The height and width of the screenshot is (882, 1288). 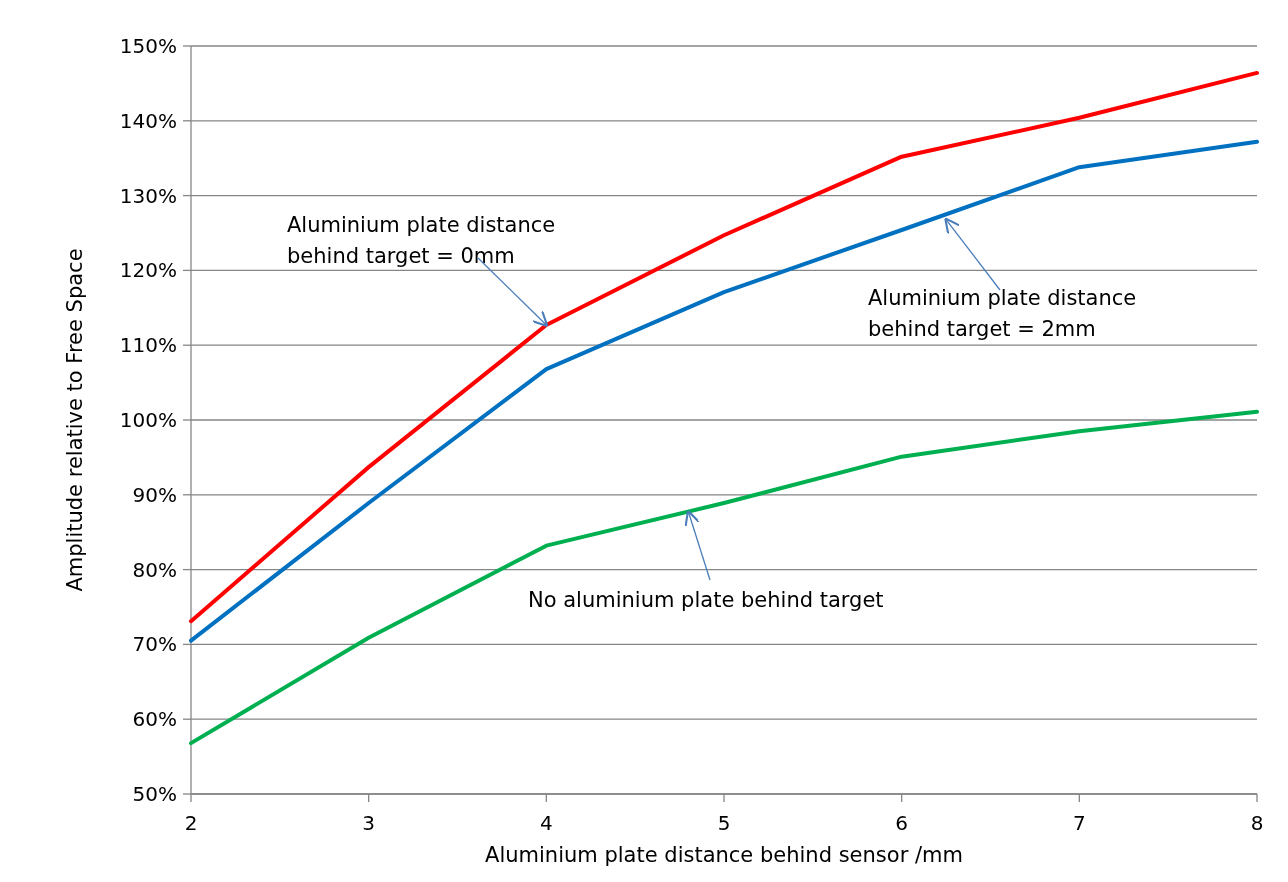 What do you see at coordinates (148, 270) in the screenshot?
I see `y-tick-label: 120%` at bounding box center [148, 270].